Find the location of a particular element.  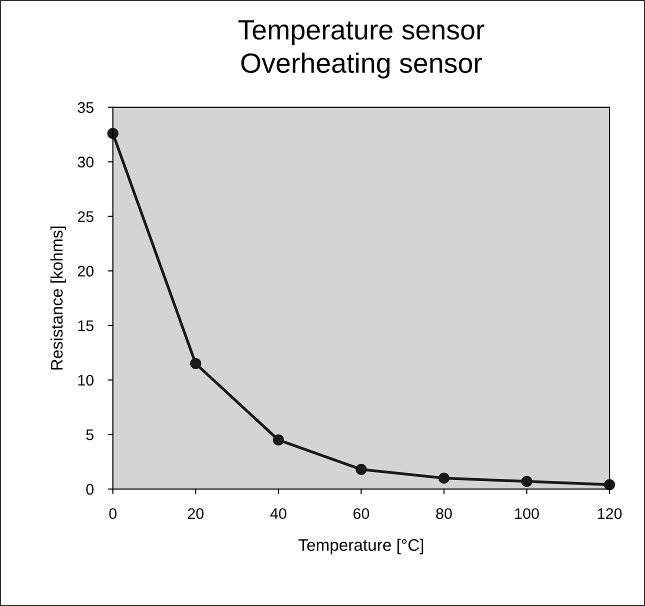

y-tick-label: 25 is located at coordinates (86, 216).